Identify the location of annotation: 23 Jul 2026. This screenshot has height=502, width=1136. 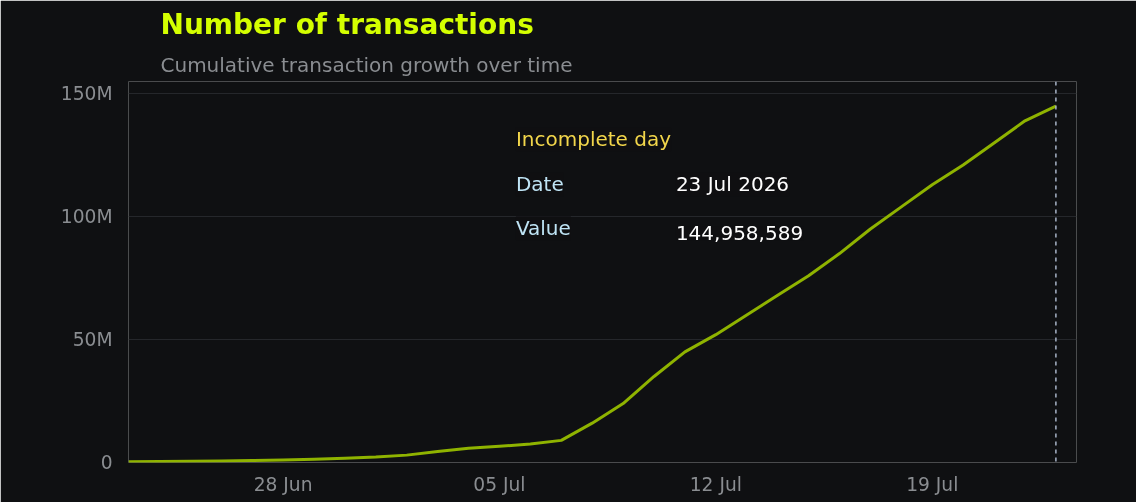
(732, 184).